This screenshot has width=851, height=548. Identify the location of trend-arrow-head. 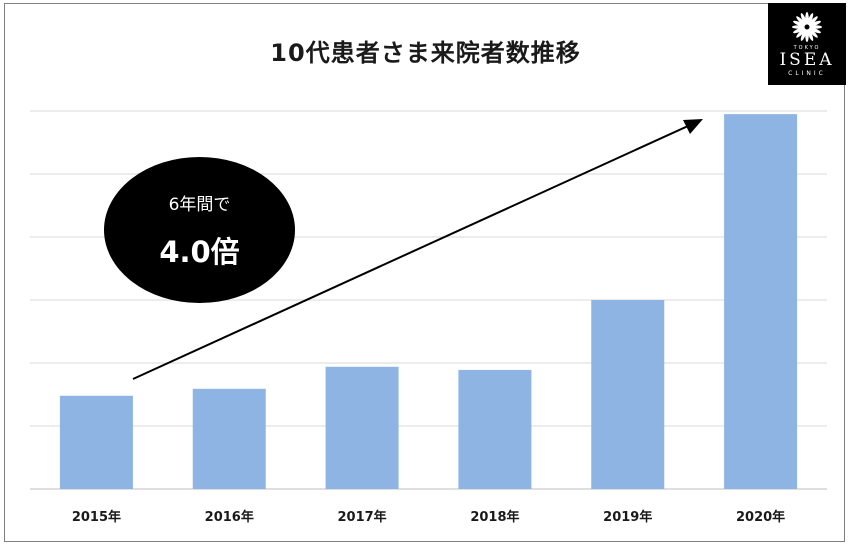
(693, 126).